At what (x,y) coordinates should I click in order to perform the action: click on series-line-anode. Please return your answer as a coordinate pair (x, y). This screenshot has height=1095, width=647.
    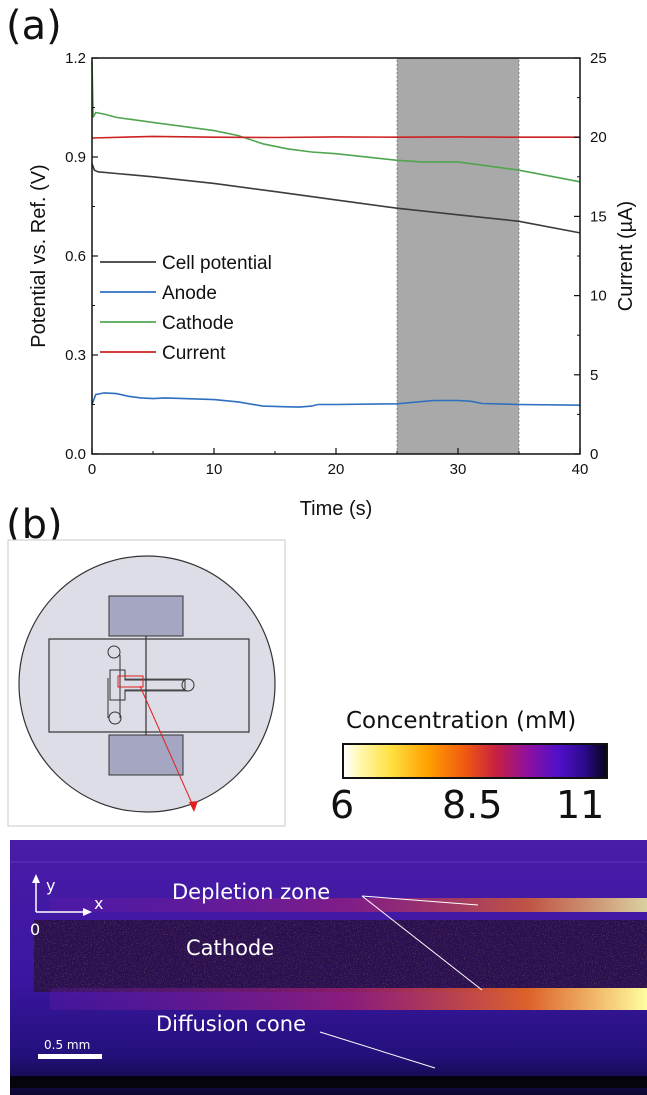
    Looking at the image, I should click on (336, 400).